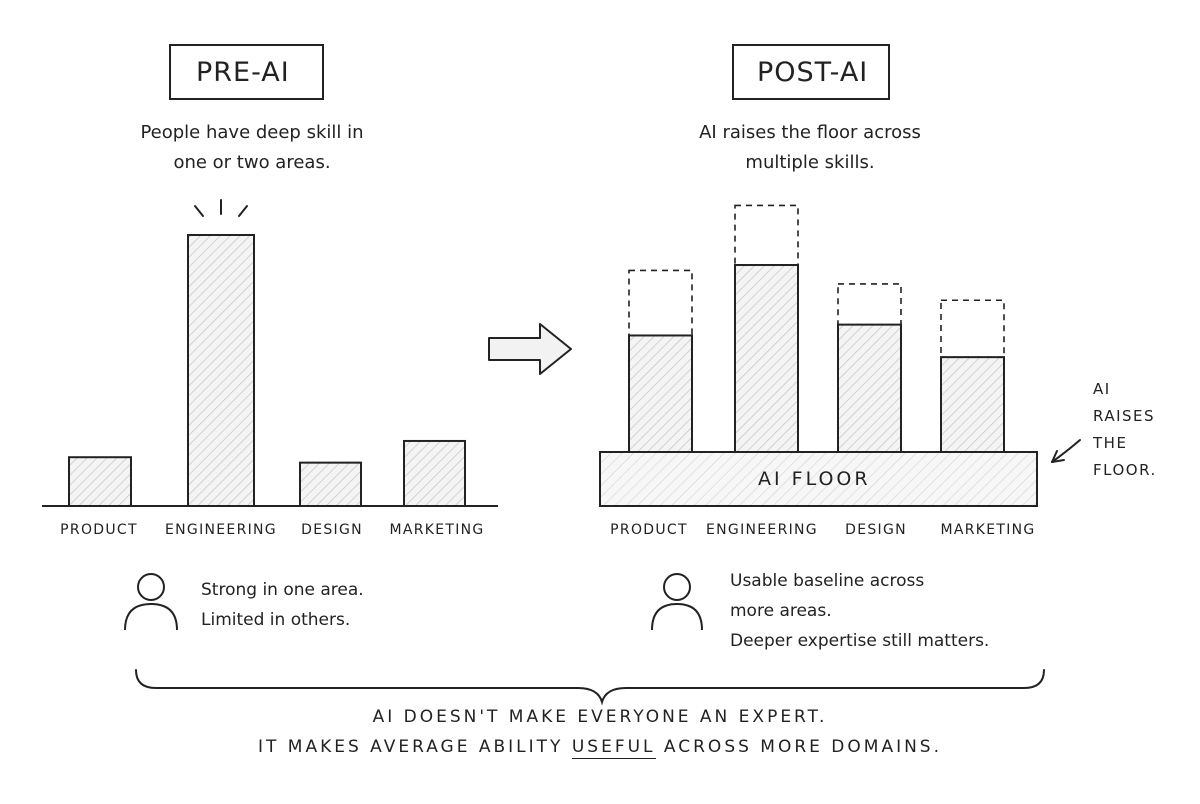  What do you see at coordinates (99, 530) in the screenshot?
I see `pre-ai-category-label: PRODUCT` at bounding box center [99, 530].